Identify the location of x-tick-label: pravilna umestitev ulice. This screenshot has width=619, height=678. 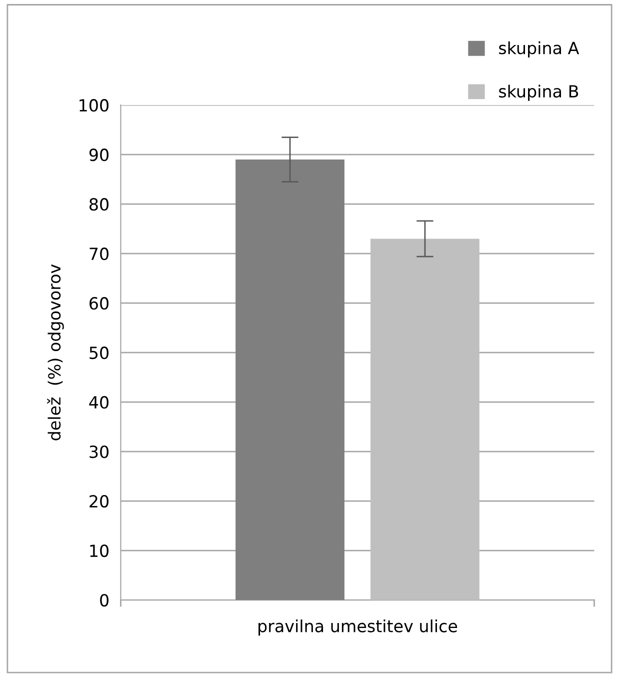
(358, 627).